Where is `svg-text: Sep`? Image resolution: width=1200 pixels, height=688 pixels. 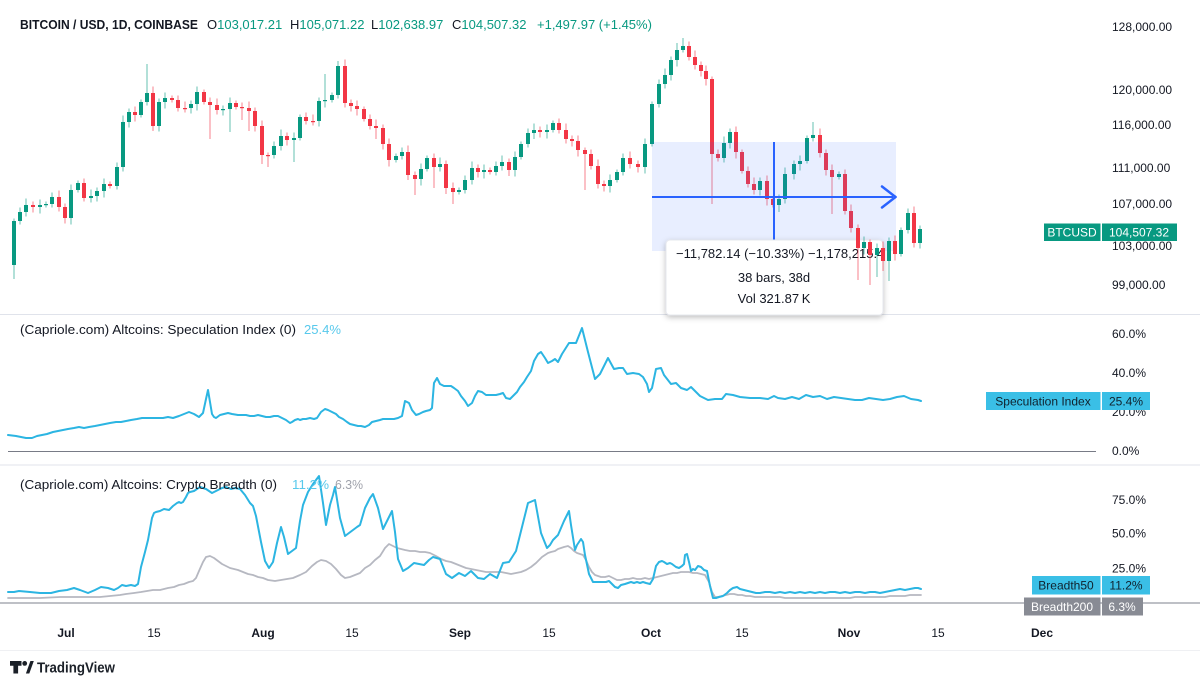
svg-text: Sep is located at coordinates (460, 633).